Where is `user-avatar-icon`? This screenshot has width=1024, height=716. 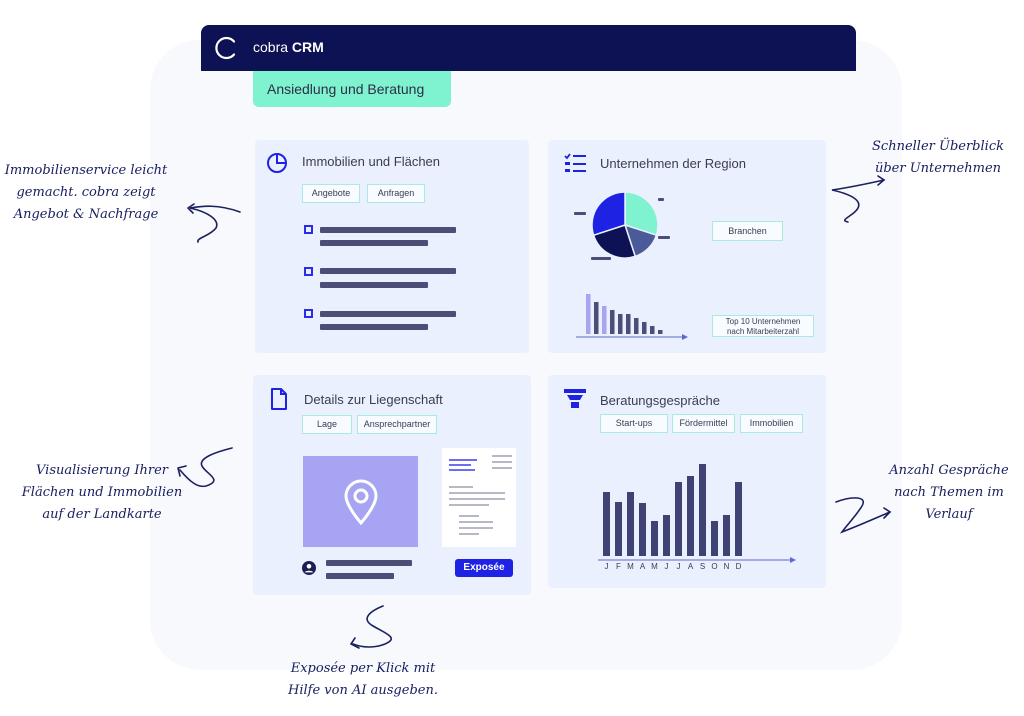 user-avatar-icon is located at coordinates (309, 568).